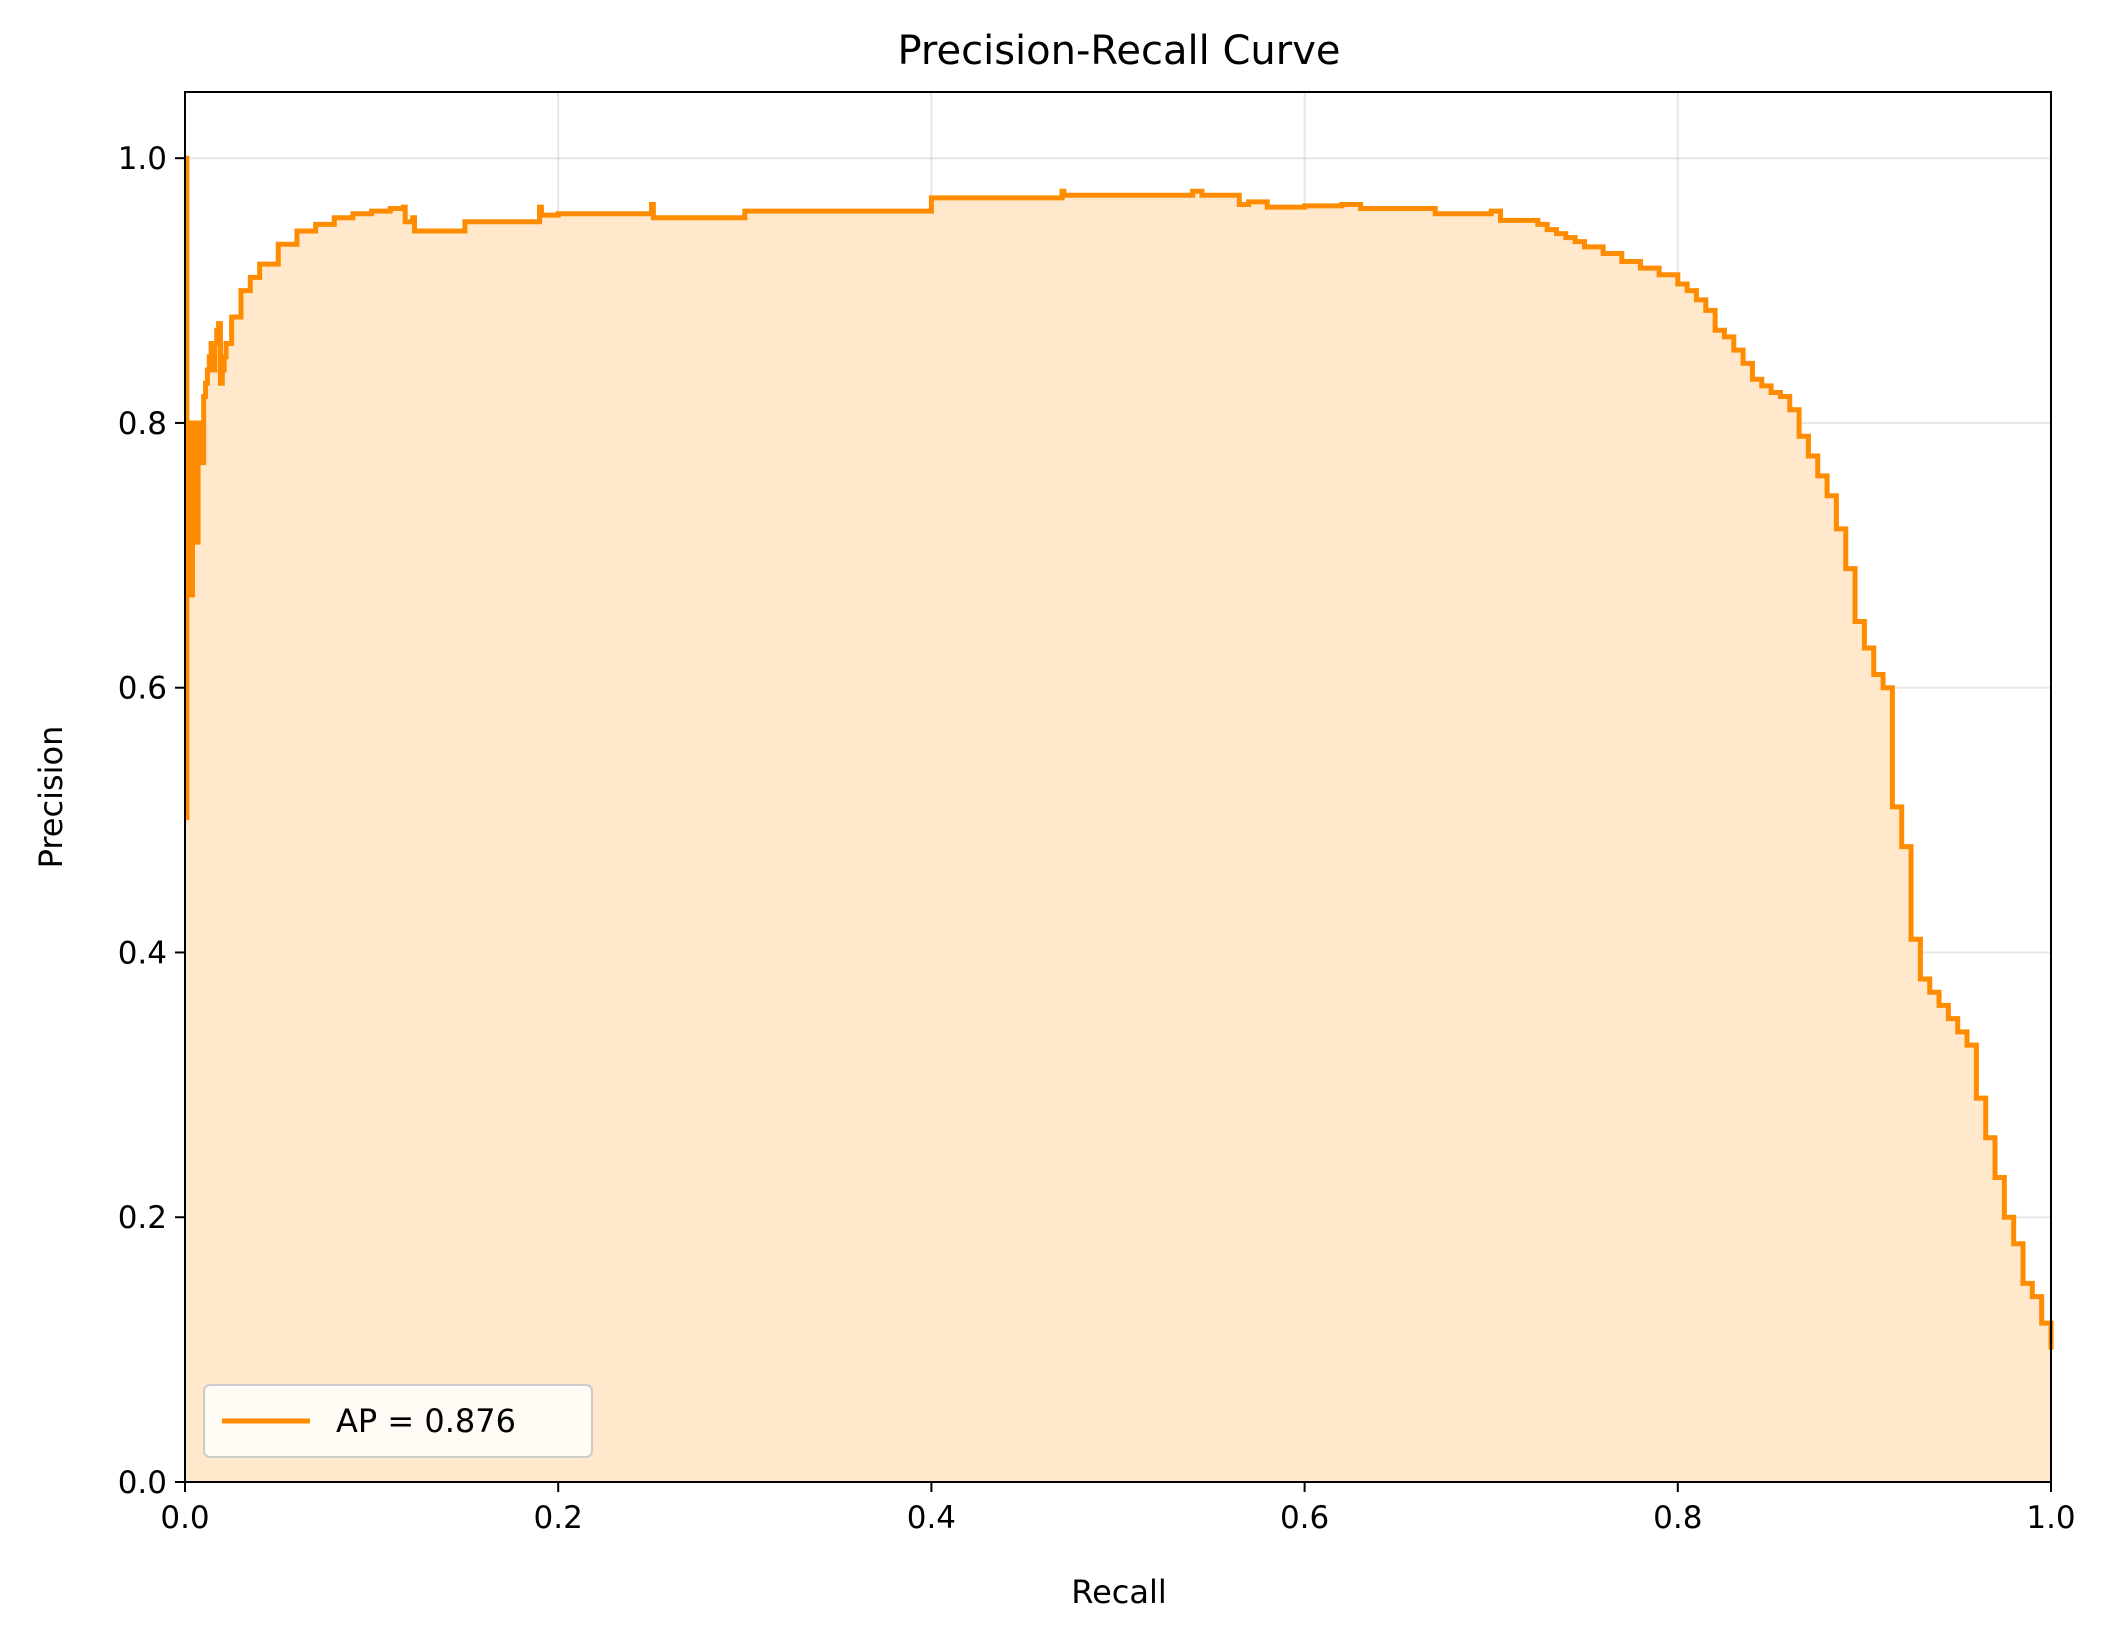 The width and height of the screenshot is (2107, 1642). What do you see at coordinates (1118, 1509) in the screenshot?
I see `x-axis-ticks: 0.0 0.2 0.4 0.6 0.8 1.0` at bounding box center [1118, 1509].